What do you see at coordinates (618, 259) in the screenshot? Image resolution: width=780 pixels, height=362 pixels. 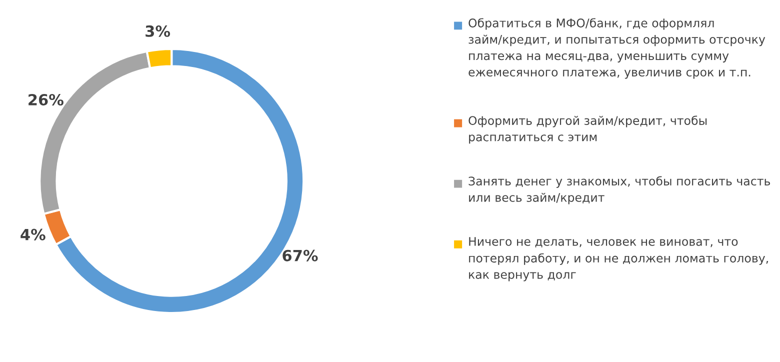 I see `legend-label: Ничего не делать, человек не виноват, что потерял работу, и он не должен ломать голову, как вернуть долг` at bounding box center [618, 259].